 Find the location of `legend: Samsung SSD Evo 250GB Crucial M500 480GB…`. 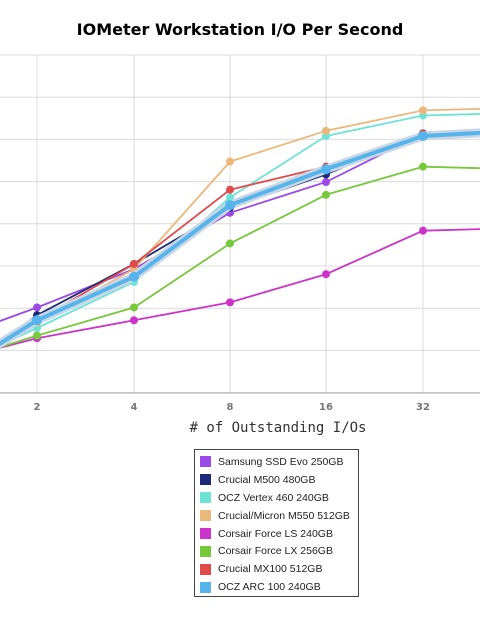

legend: Samsung SSD Evo 250GB Crucial M500 480GB… is located at coordinates (276, 523).